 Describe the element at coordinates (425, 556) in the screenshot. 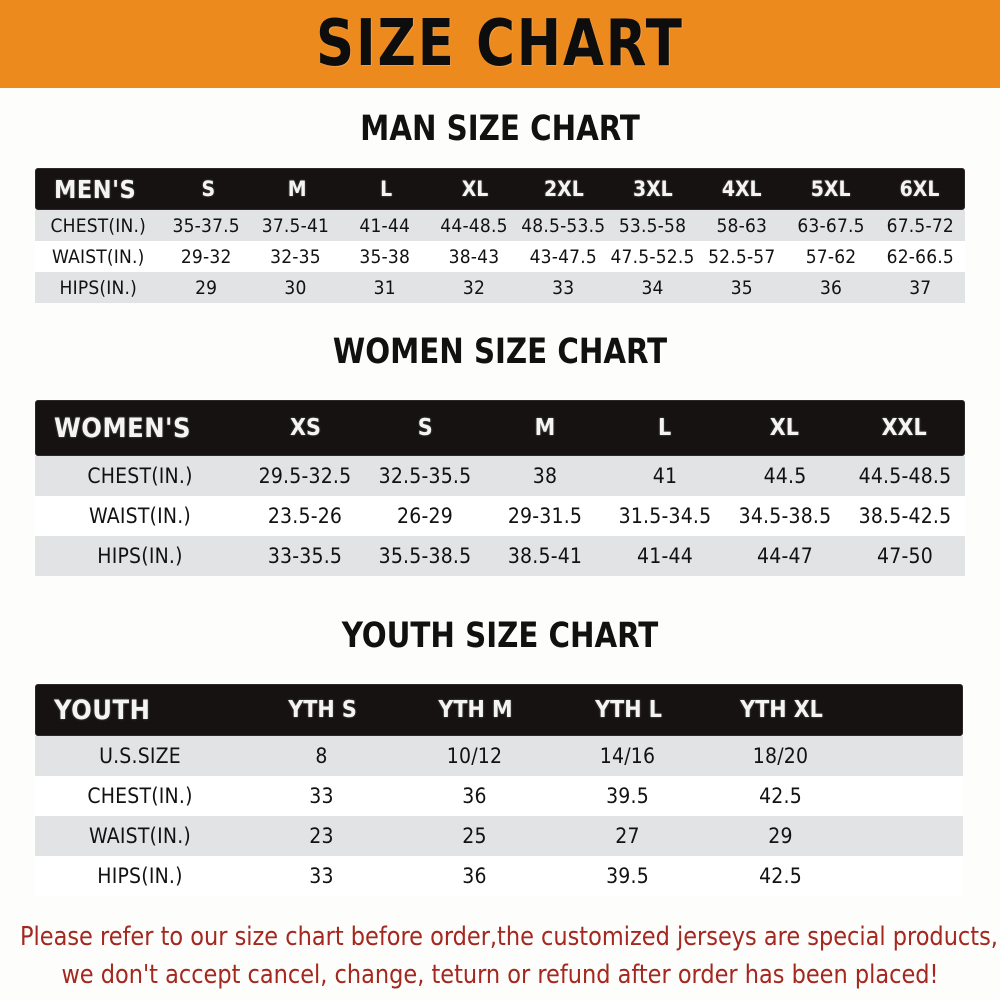

I see `women-row-2-val-1: 35.5-38.5` at that location.